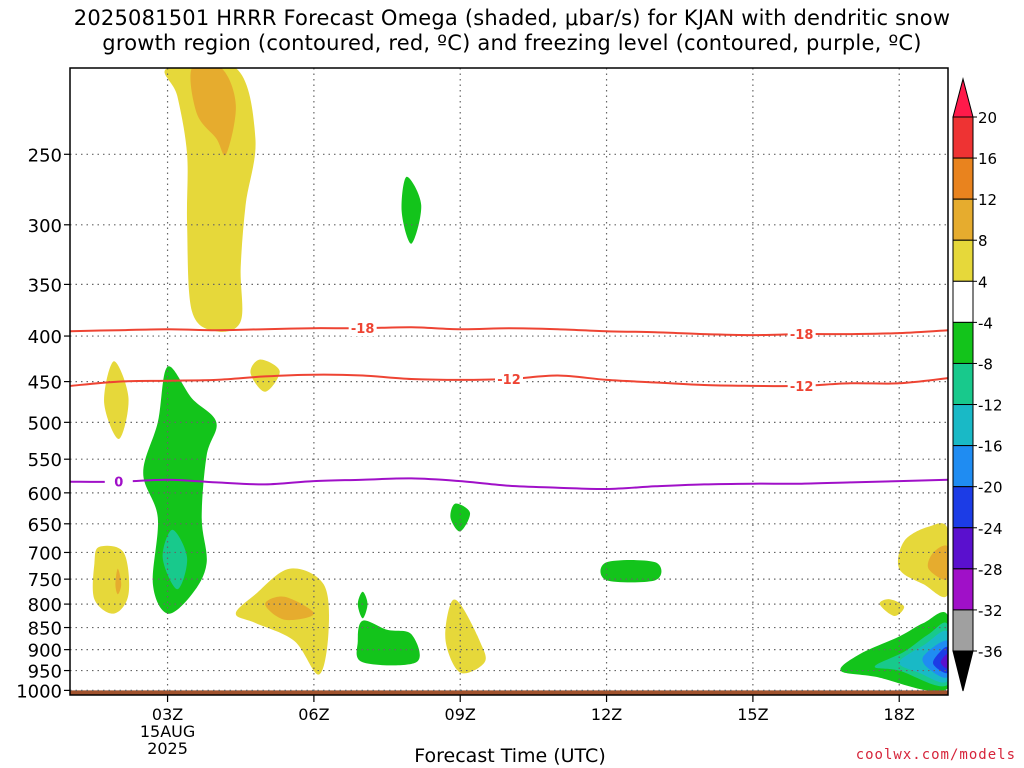 The width and height of the screenshot is (1024, 768). I want to click on y-tick-label: 450, so click(45, 383).